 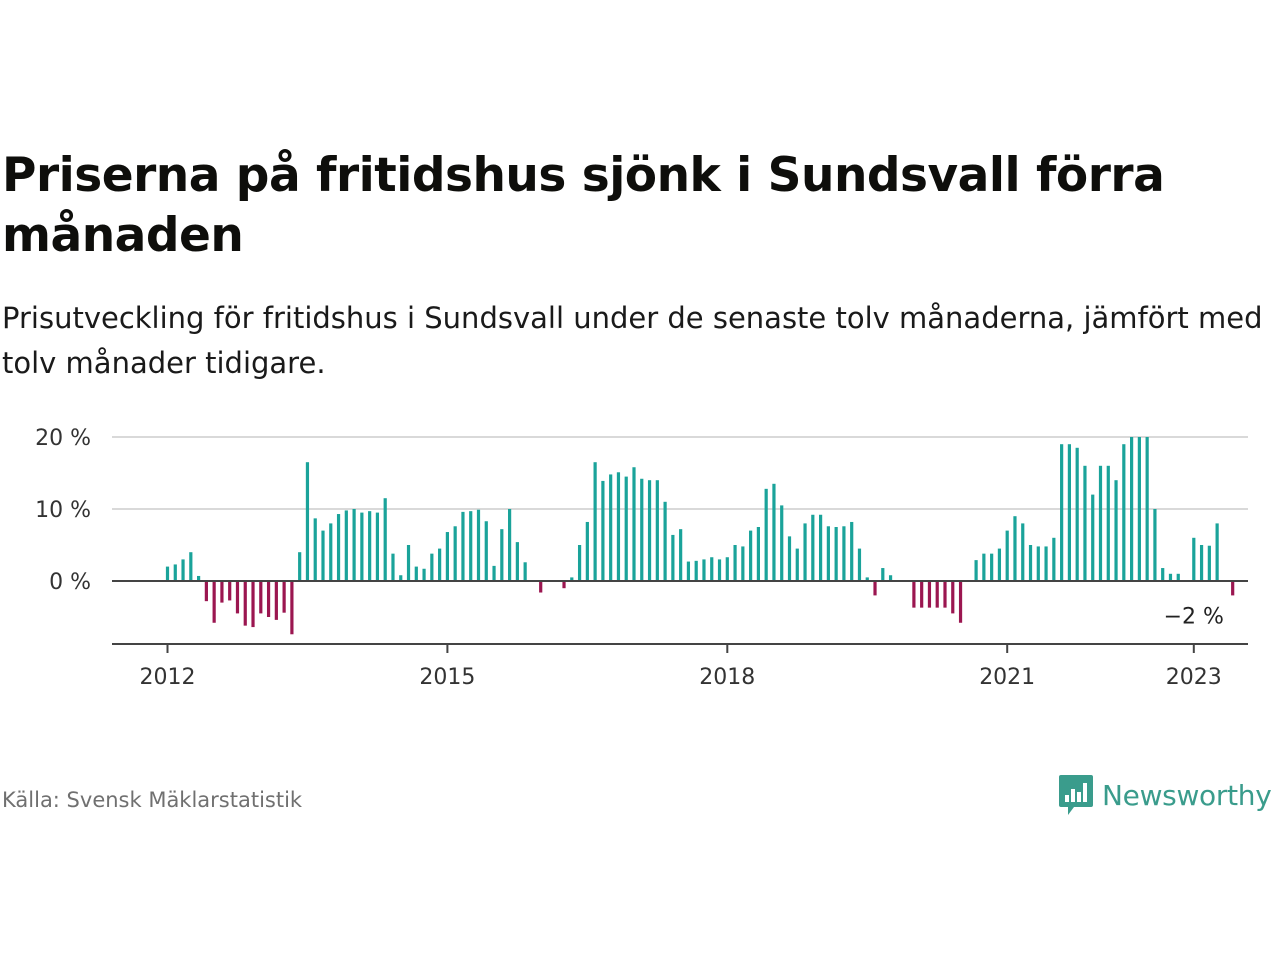 I want to click on x-tick-label: 2015, so click(x=447, y=677).